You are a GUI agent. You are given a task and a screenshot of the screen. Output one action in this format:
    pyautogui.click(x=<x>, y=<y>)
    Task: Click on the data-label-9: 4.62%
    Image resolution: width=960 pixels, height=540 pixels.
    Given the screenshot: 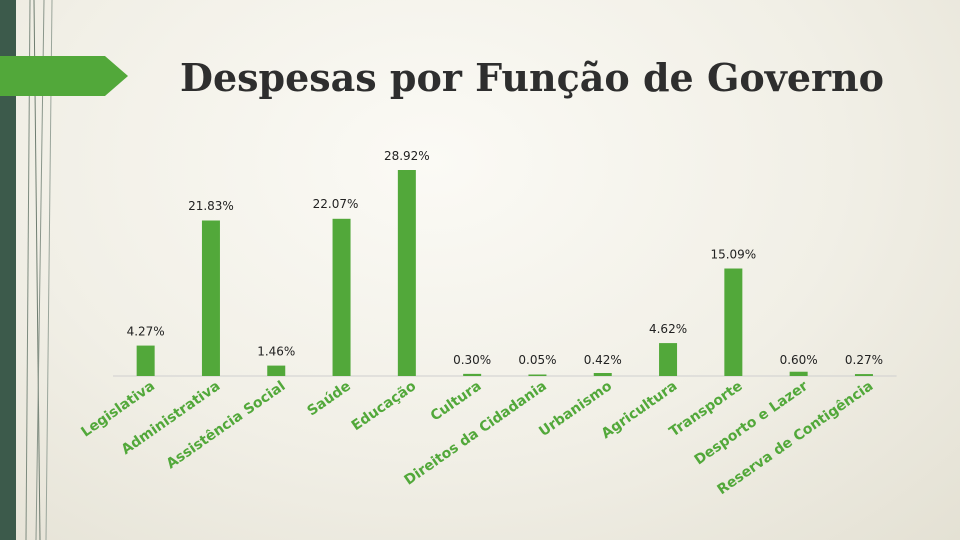 What is the action you would take?
    pyautogui.click(x=668, y=329)
    